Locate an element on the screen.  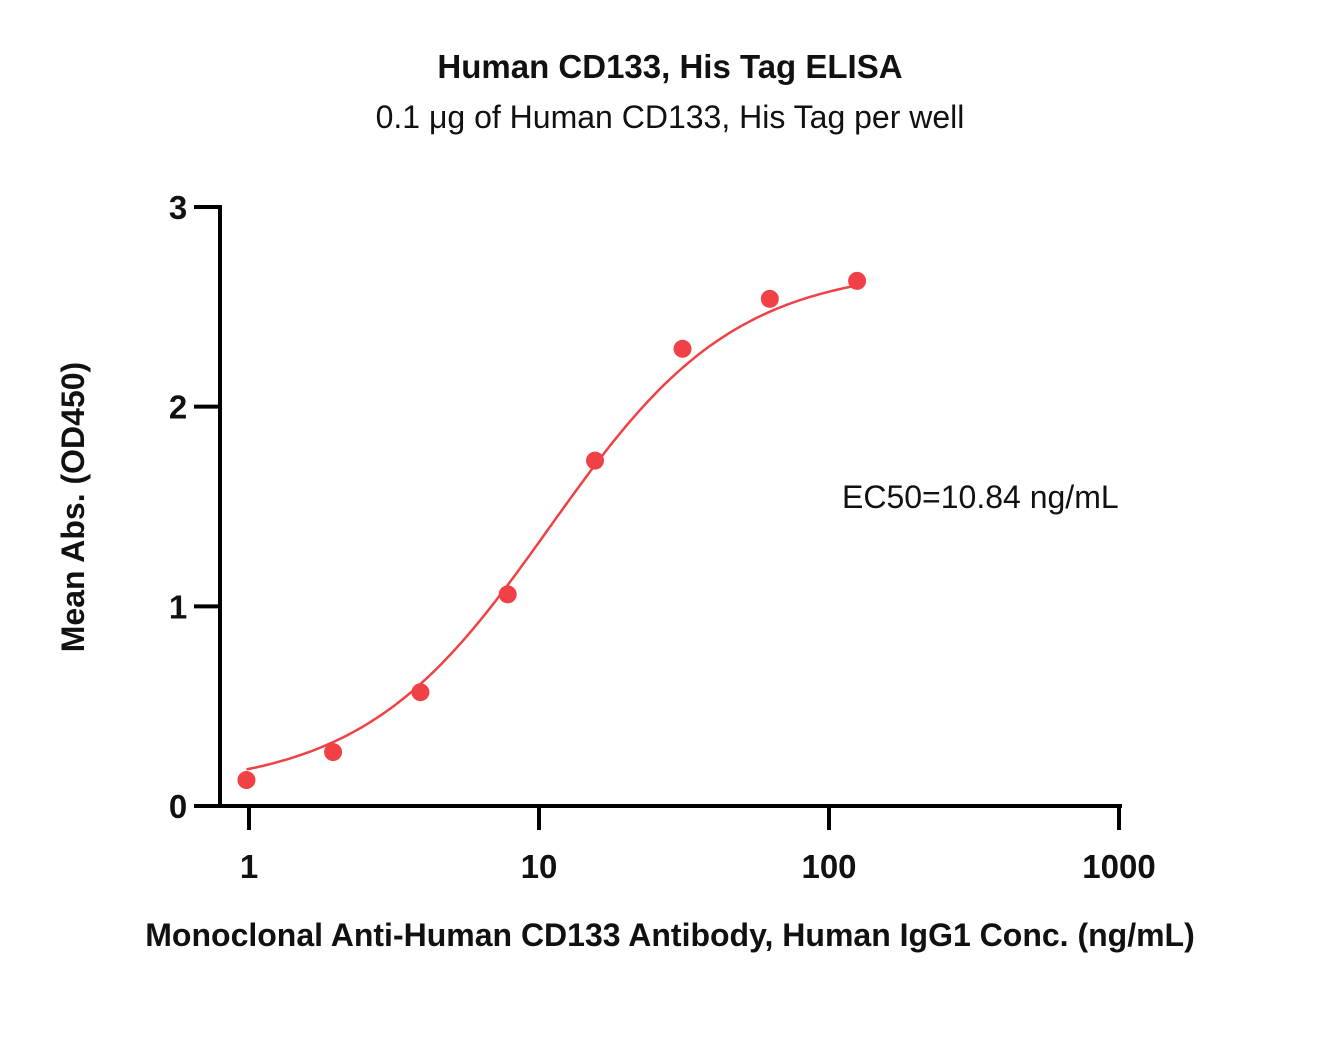
x-tick-label-0: 1 is located at coordinates (249, 866).